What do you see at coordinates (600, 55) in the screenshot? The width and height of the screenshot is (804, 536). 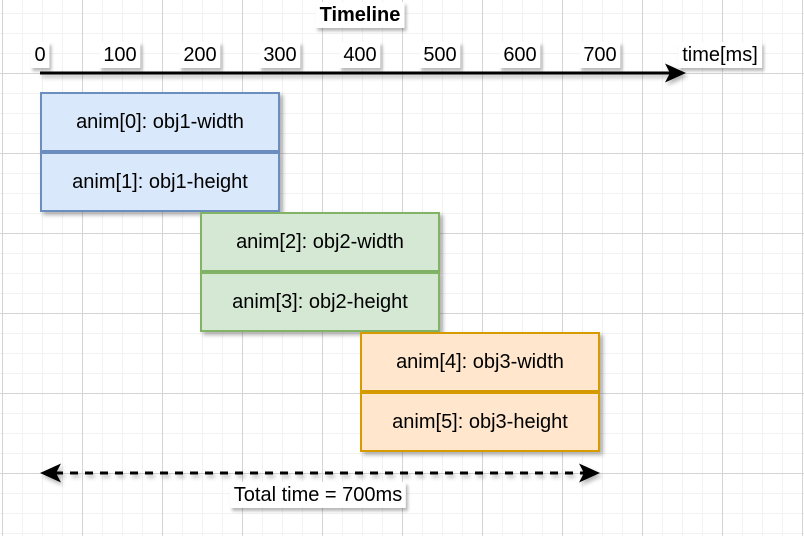 I see `axis-tick-label-700: 700` at bounding box center [600, 55].